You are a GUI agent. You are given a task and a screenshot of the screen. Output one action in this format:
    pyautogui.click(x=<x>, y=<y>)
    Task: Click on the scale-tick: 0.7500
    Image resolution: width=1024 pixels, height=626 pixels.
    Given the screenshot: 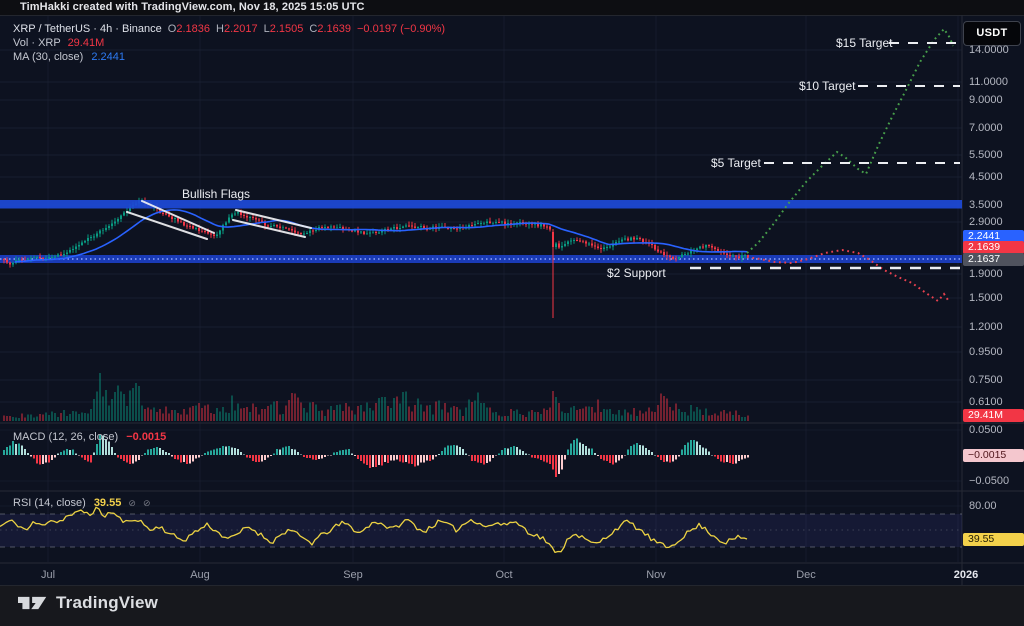 What is the action you would take?
    pyautogui.click(x=986, y=380)
    